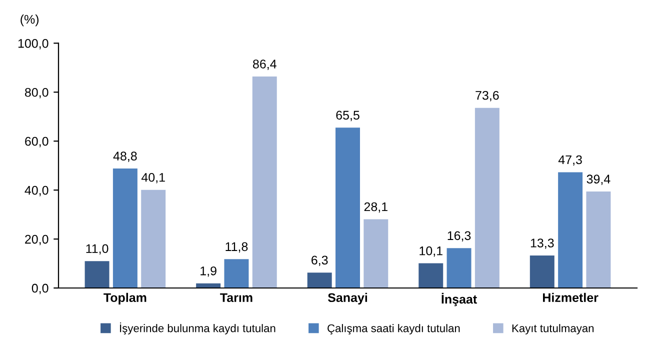 The image size is (650, 360). Describe the element at coordinates (570, 297) in the screenshot. I see `x-tick-label: Hizmetler` at that location.